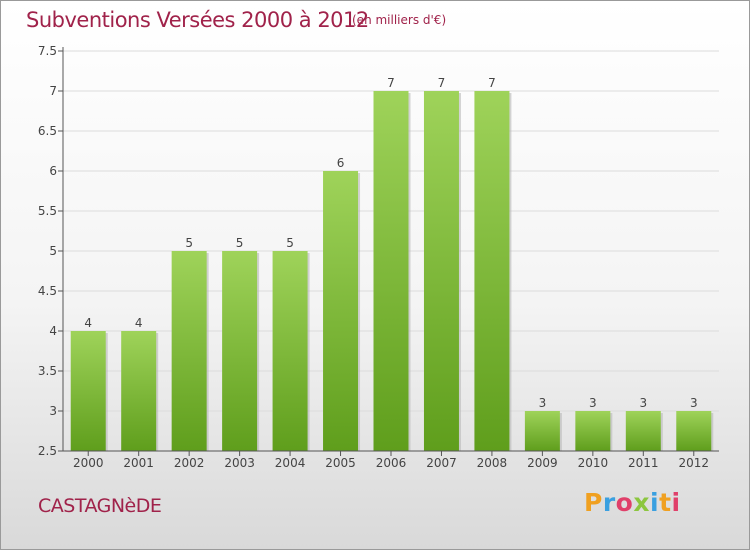 The height and width of the screenshot is (551, 750). What do you see at coordinates (100, 506) in the screenshot?
I see `commune-name: CASTAGNèDE` at bounding box center [100, 506].